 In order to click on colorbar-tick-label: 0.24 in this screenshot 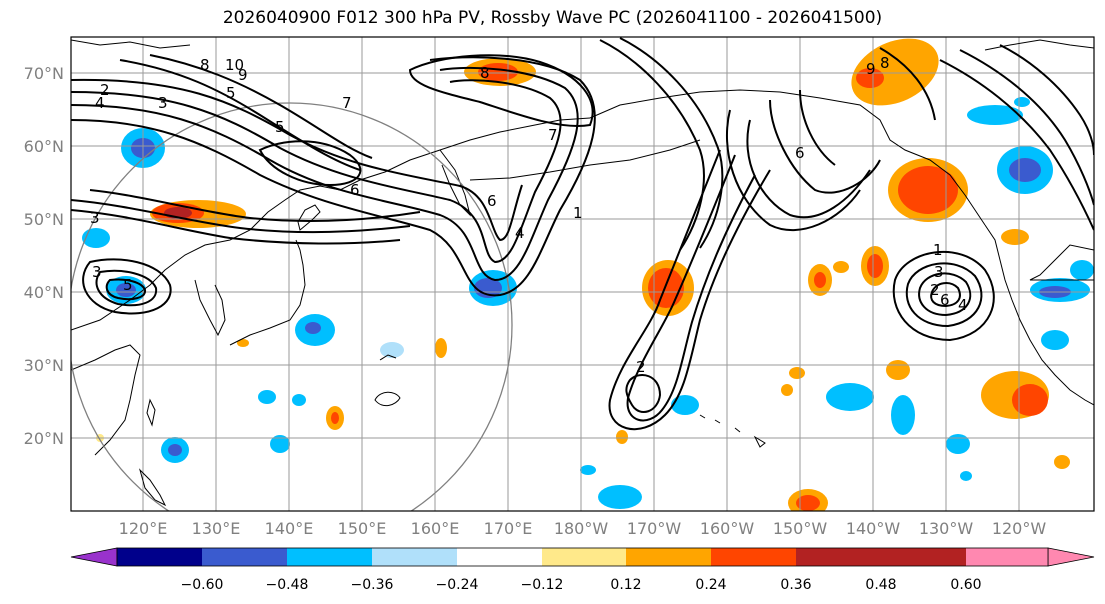, I will do `click(710, 585)`.